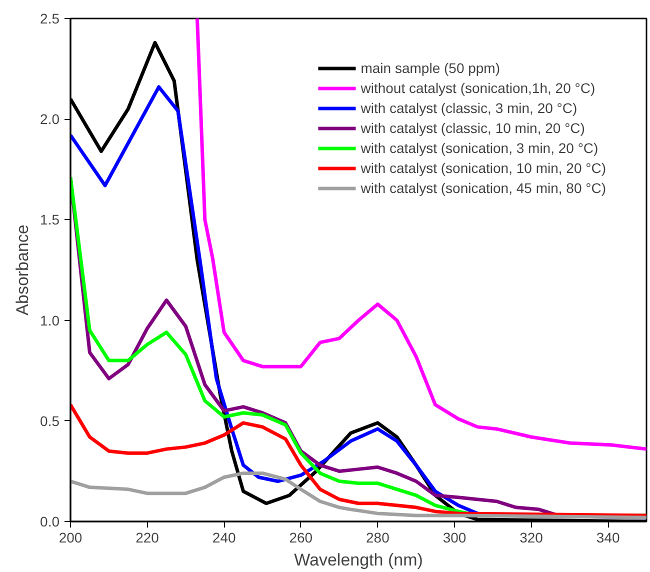 This screenshot has height=572, width=650. Describe the element at coordinates (50, 119) in the screenshot. I see `y-tick-label: 2.0` at that location.